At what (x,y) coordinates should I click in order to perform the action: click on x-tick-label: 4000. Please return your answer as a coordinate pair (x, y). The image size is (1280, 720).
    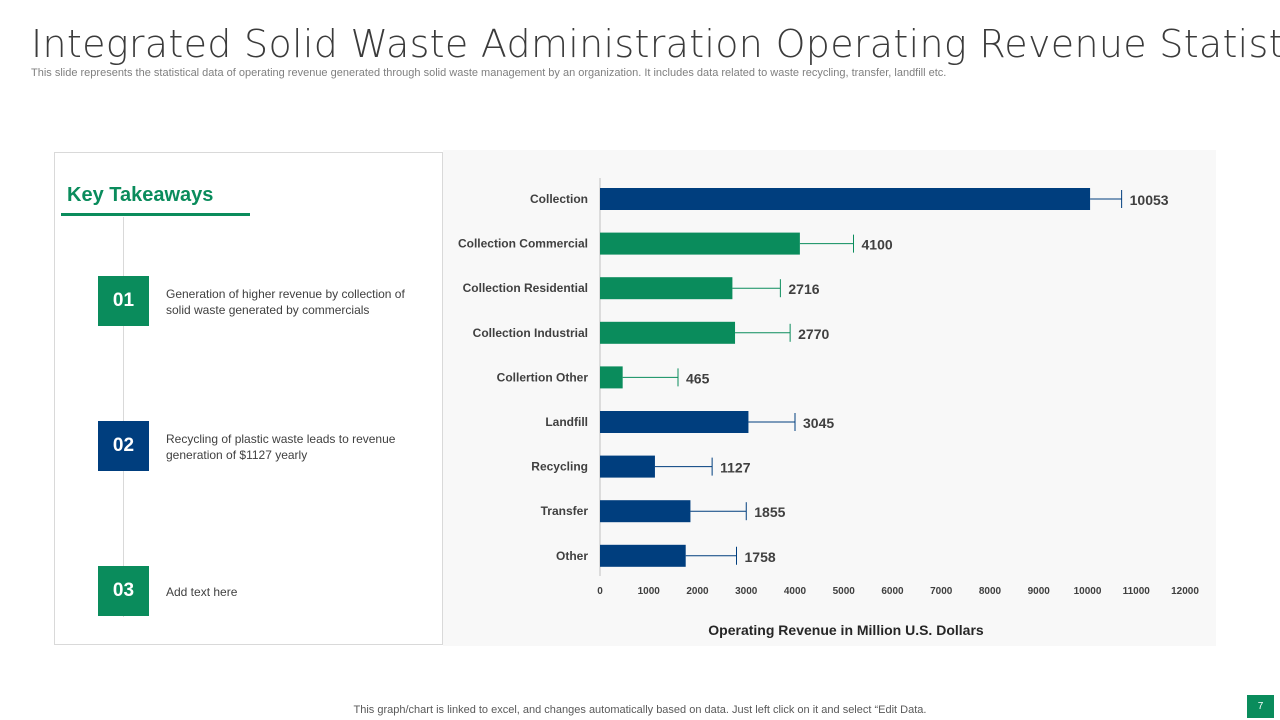
    Looking at the image, I should click on (795, 591).